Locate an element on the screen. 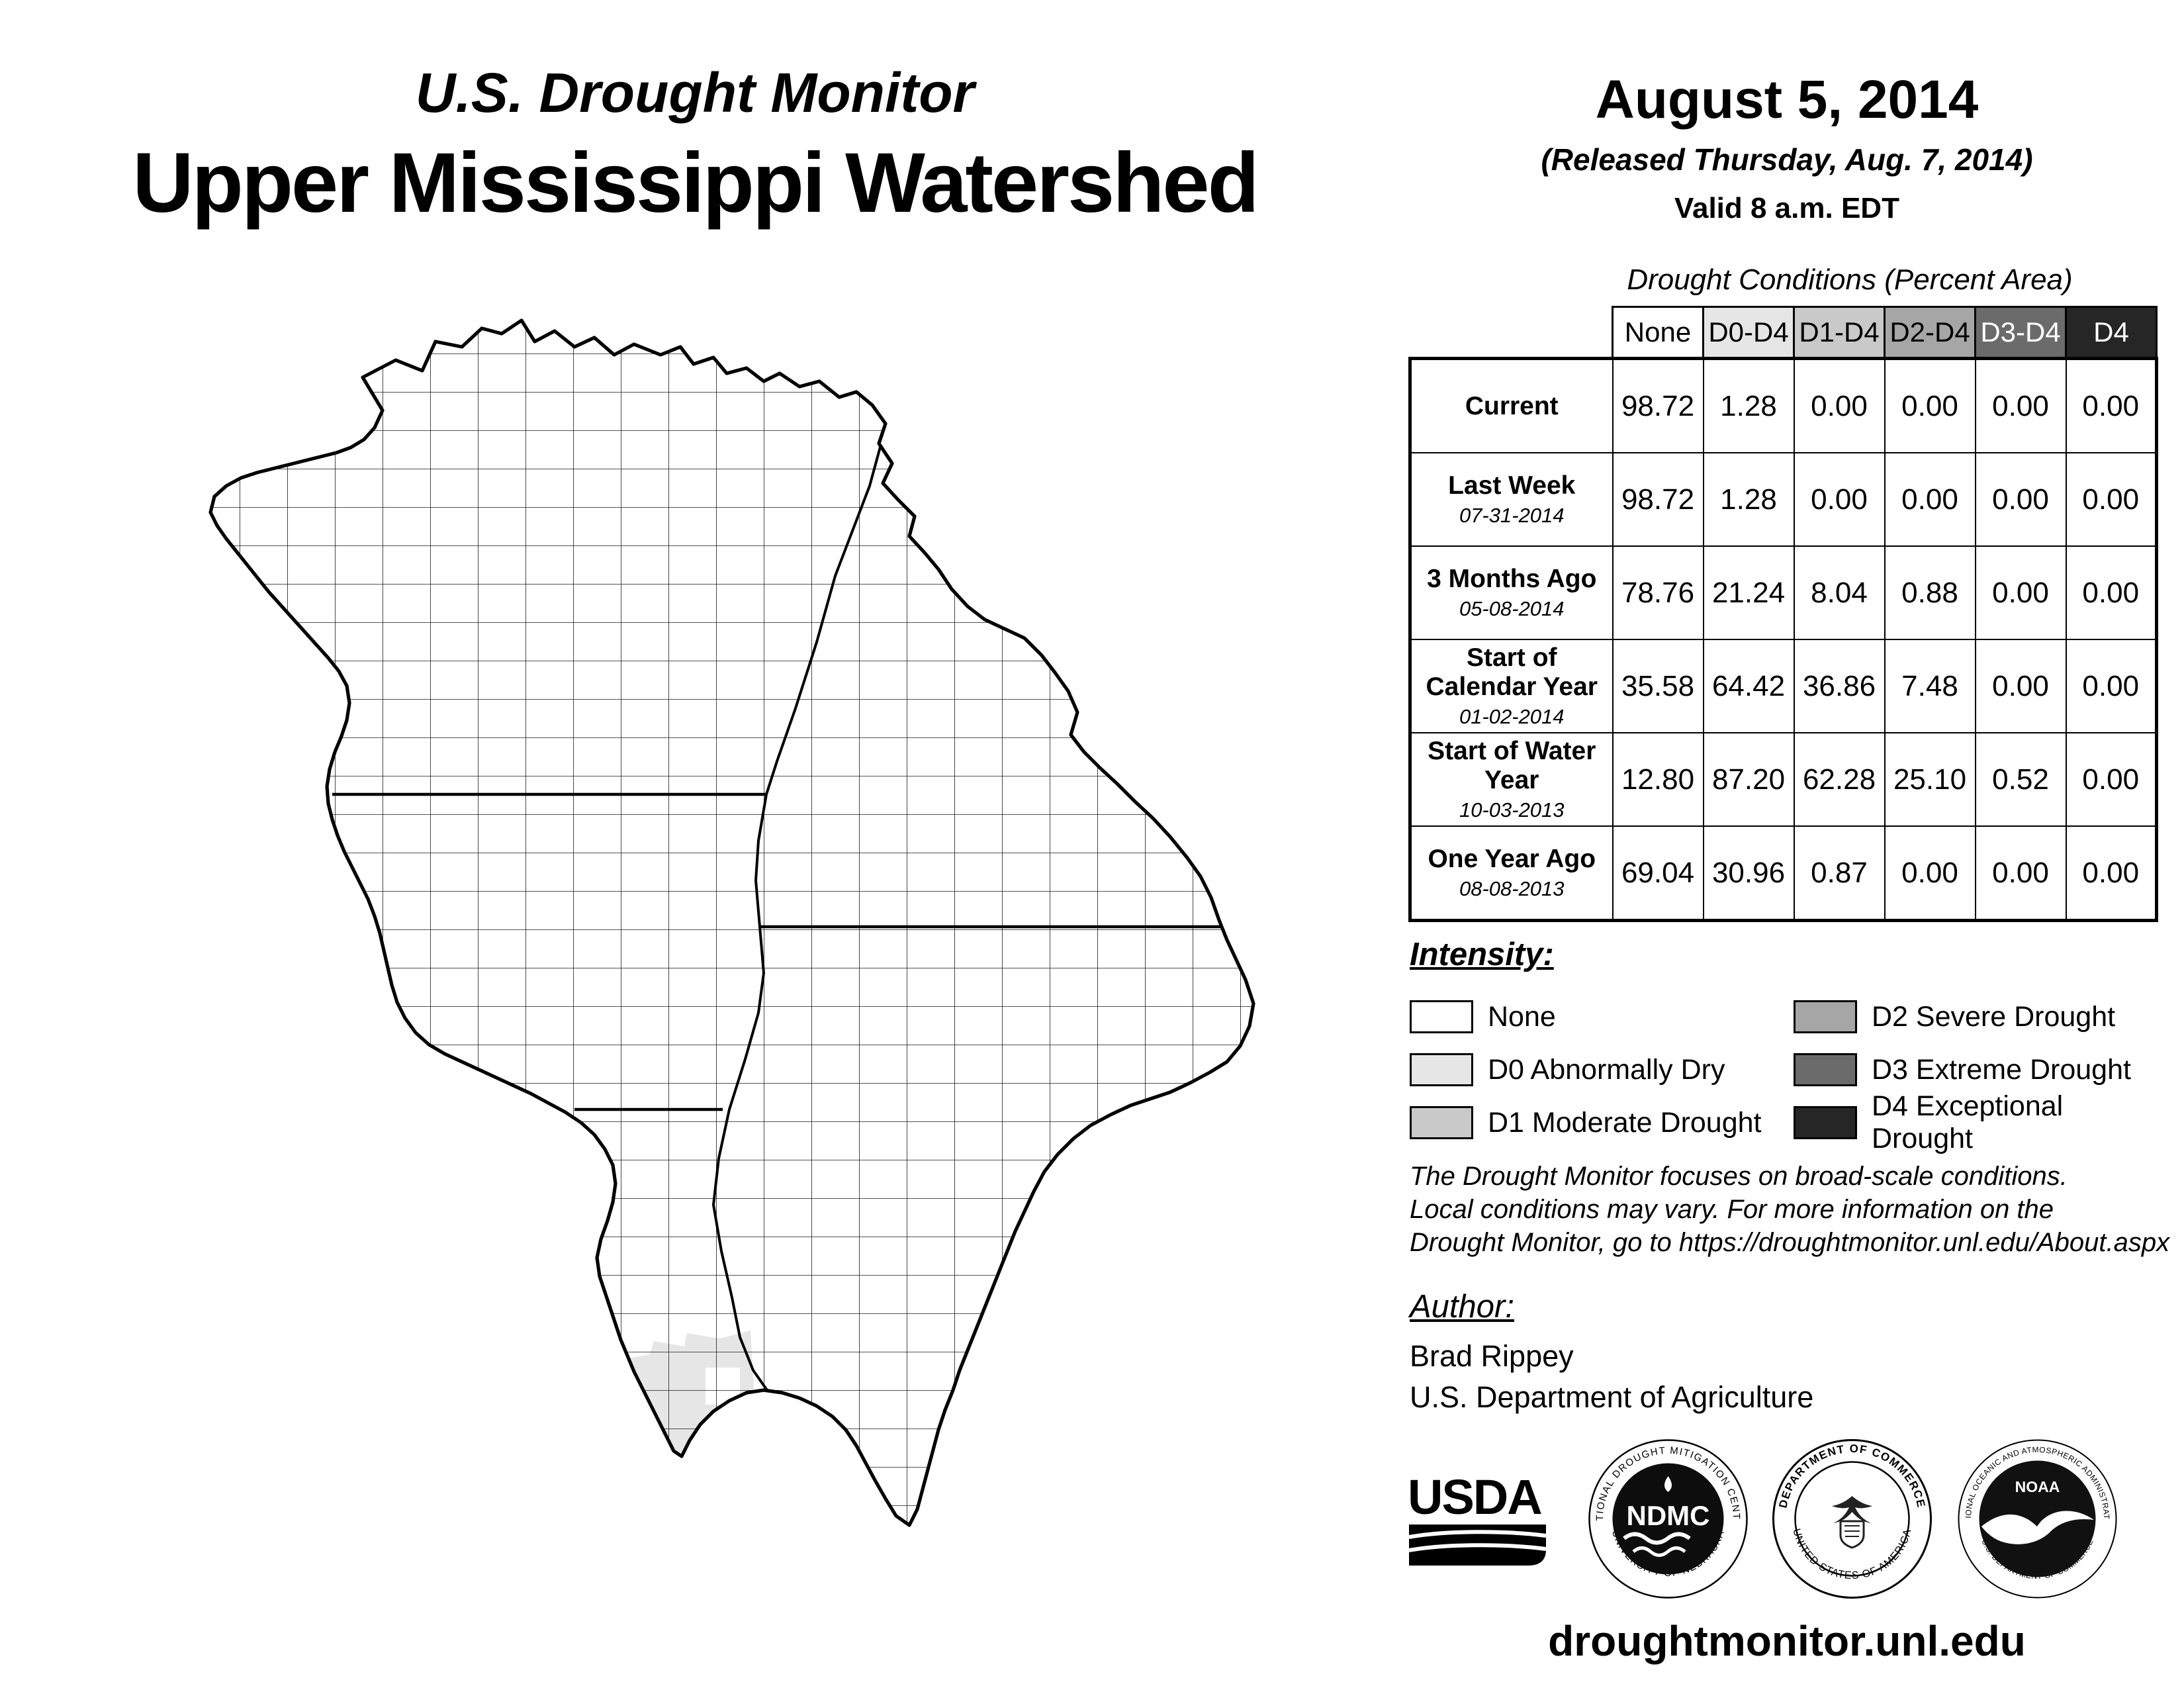 This screenshot has width=2184, height=1688. row-label: Start of Water Year is located at coordinates (1512, 765).